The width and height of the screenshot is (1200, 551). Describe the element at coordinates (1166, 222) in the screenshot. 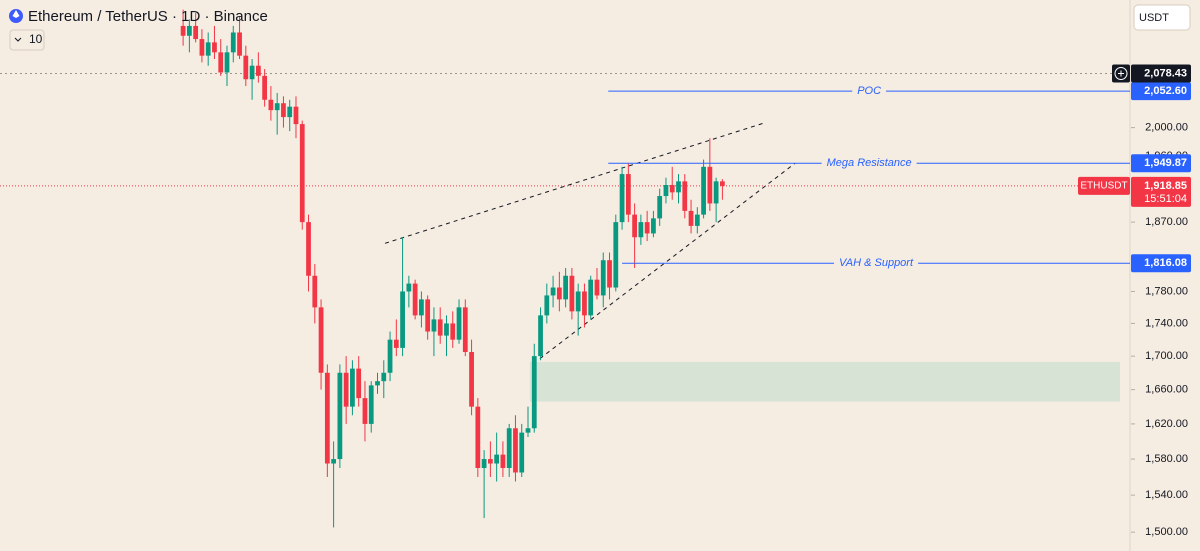

I see `y-tick-label: 1,870.00` at that location.